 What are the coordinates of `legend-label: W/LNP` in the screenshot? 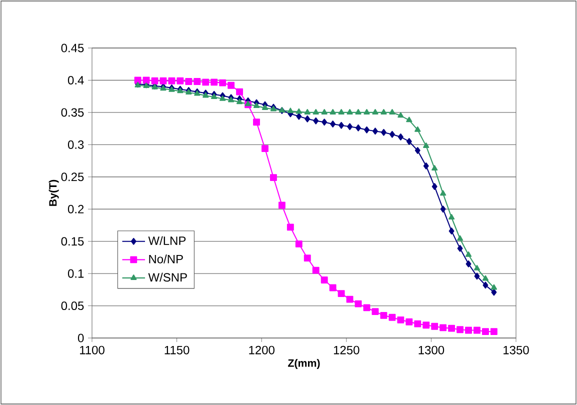 It's located at (167, 241).